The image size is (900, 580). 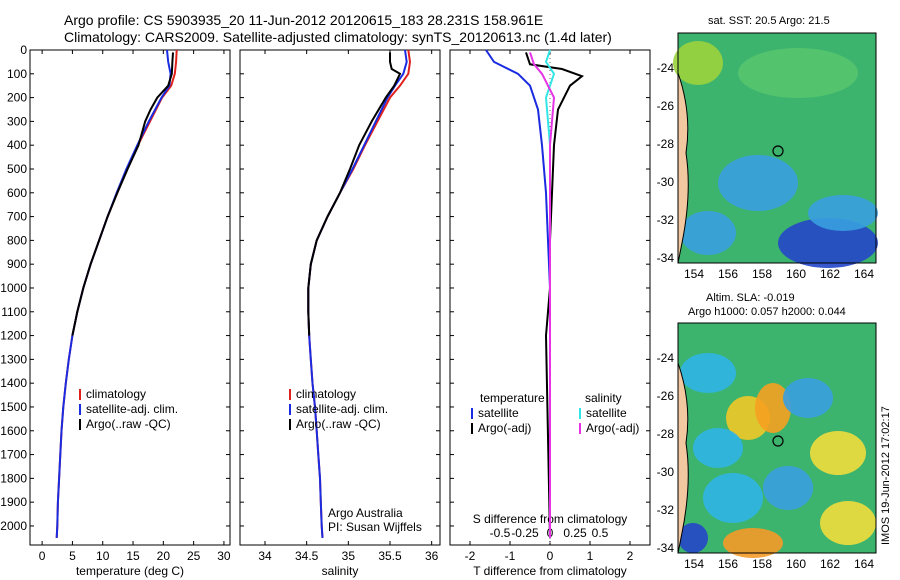 I want to click on legend-title: temperature, so click(x=512, y=398).